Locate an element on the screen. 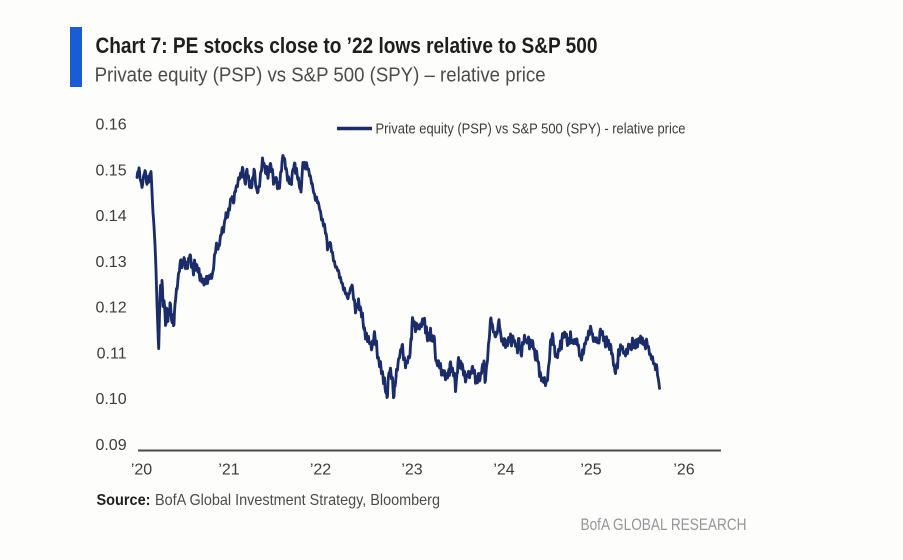  svg-text: BofA GLOBAL RESEARCH is located at coordinates (664, 525).